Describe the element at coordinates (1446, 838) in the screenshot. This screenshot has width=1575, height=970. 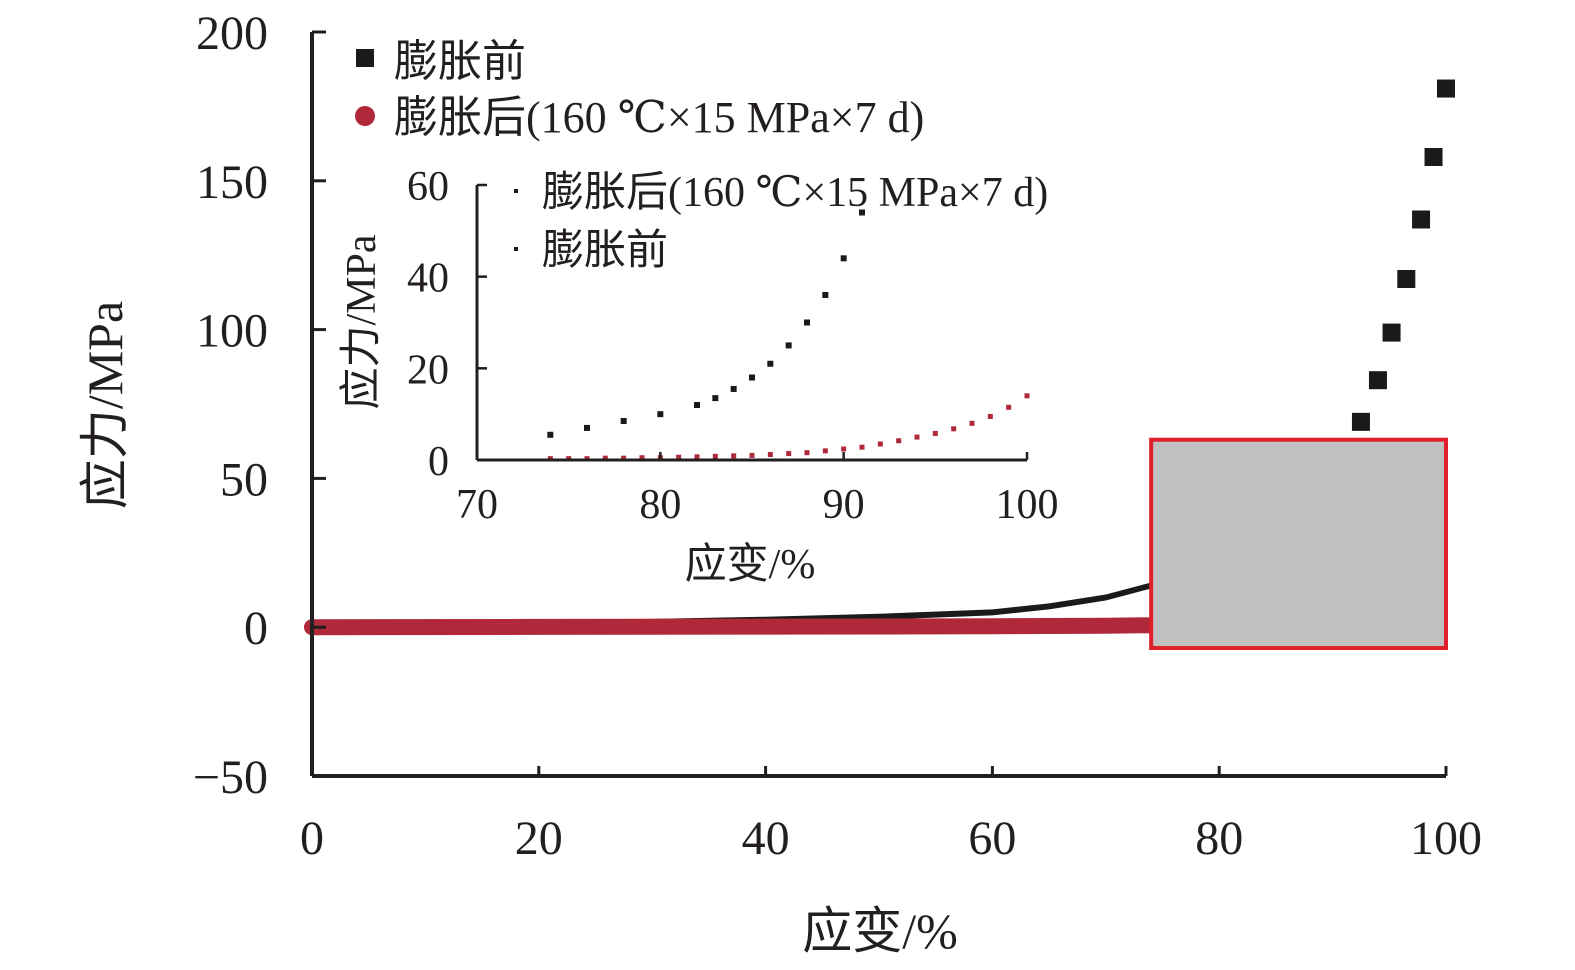
I see `main-x-tick-label: 100` at that location.